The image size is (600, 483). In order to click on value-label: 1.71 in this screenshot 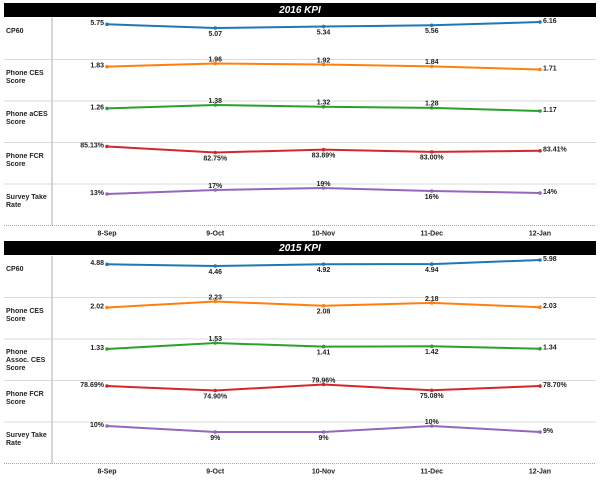, I will do `click(550, 68)`.